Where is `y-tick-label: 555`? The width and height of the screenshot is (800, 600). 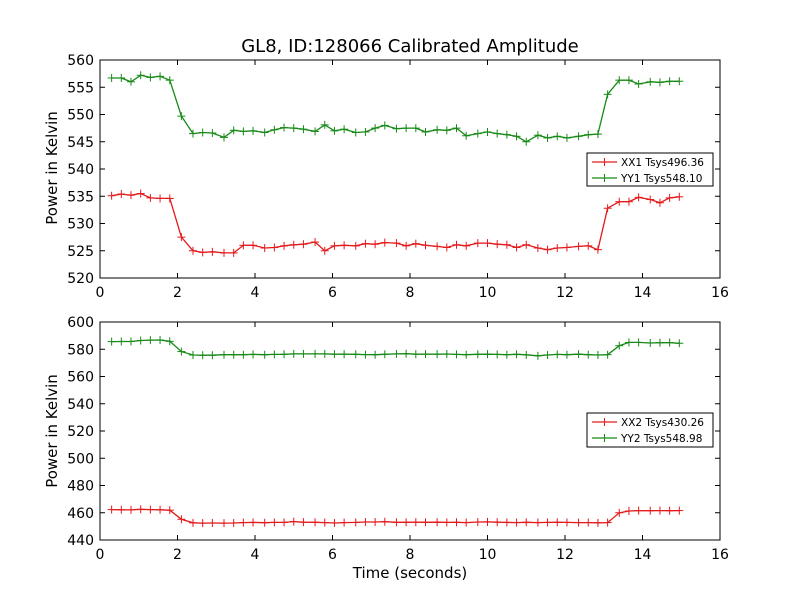
y-tick-label: 555 is located at coordinates (80, 88).